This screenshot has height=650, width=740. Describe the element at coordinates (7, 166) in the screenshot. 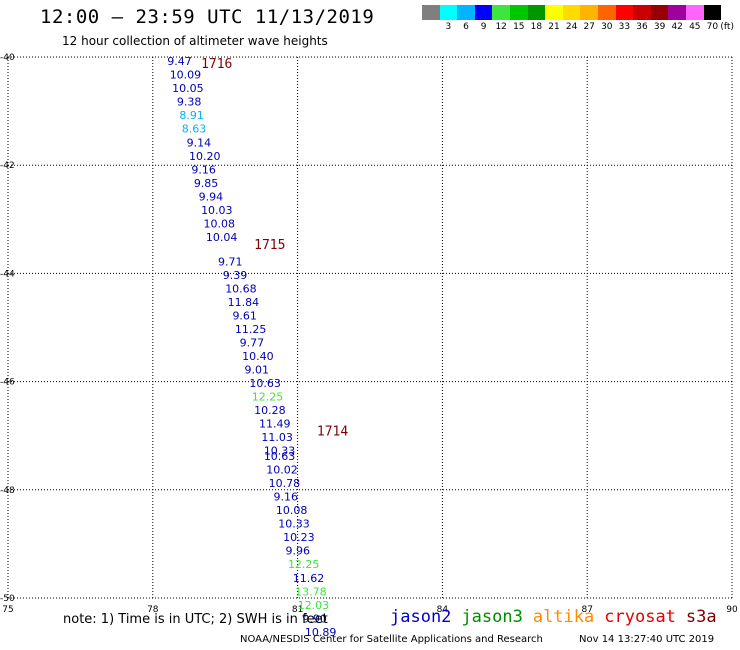

I see `y-tick-label: -42` at that location.